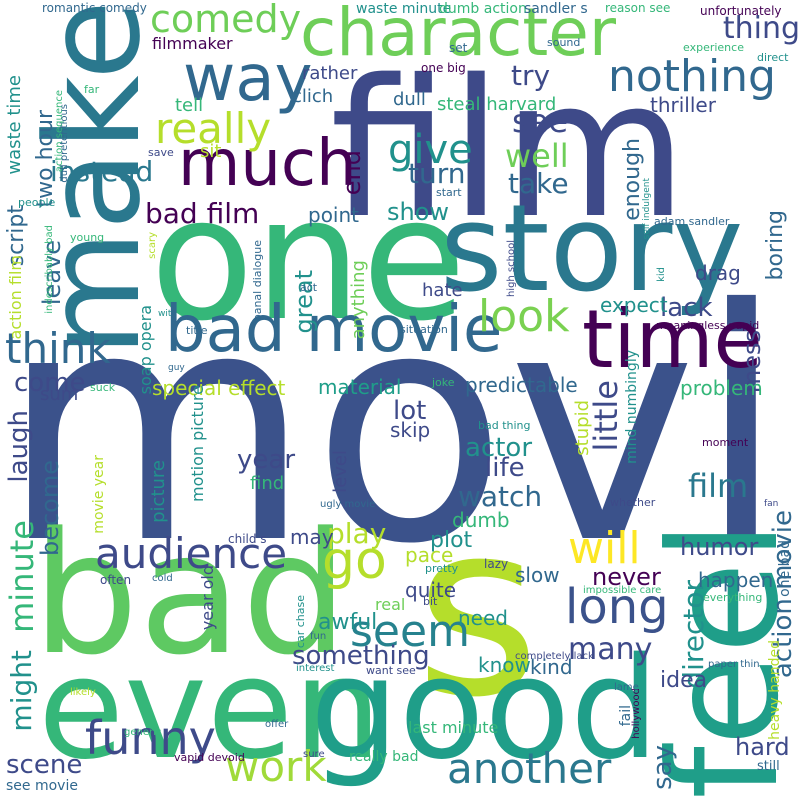 The height and width of the screenshot is (800, 800). What do you see at coordinates (44, 765) in the screenshot?
I see `word-scene: scene` at bounding box center [44, 765].